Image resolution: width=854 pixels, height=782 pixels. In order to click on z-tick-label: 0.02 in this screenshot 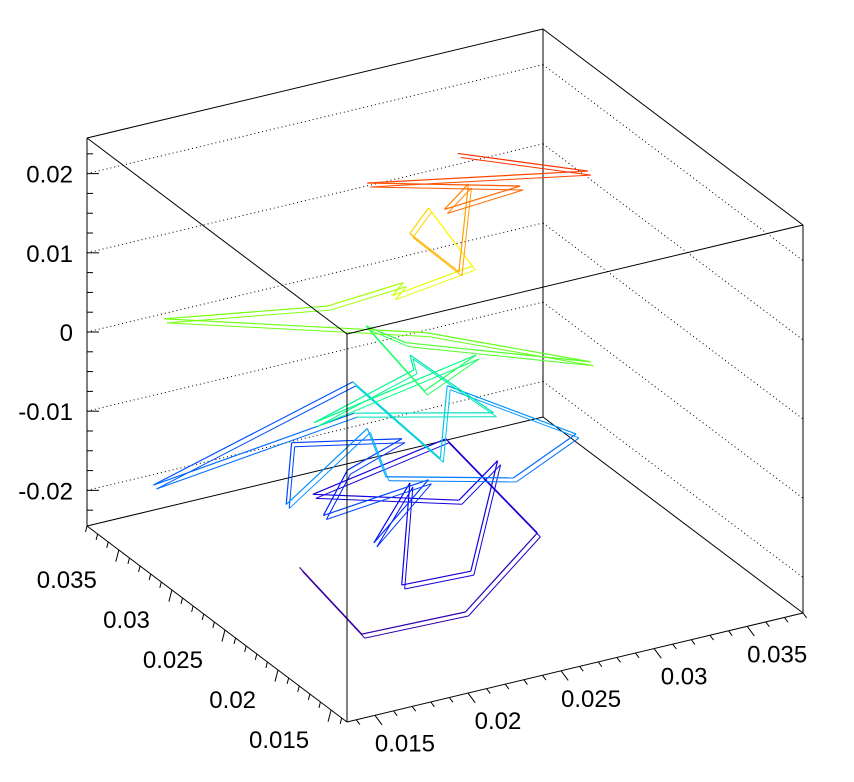, I will do `click(49, 175)`.